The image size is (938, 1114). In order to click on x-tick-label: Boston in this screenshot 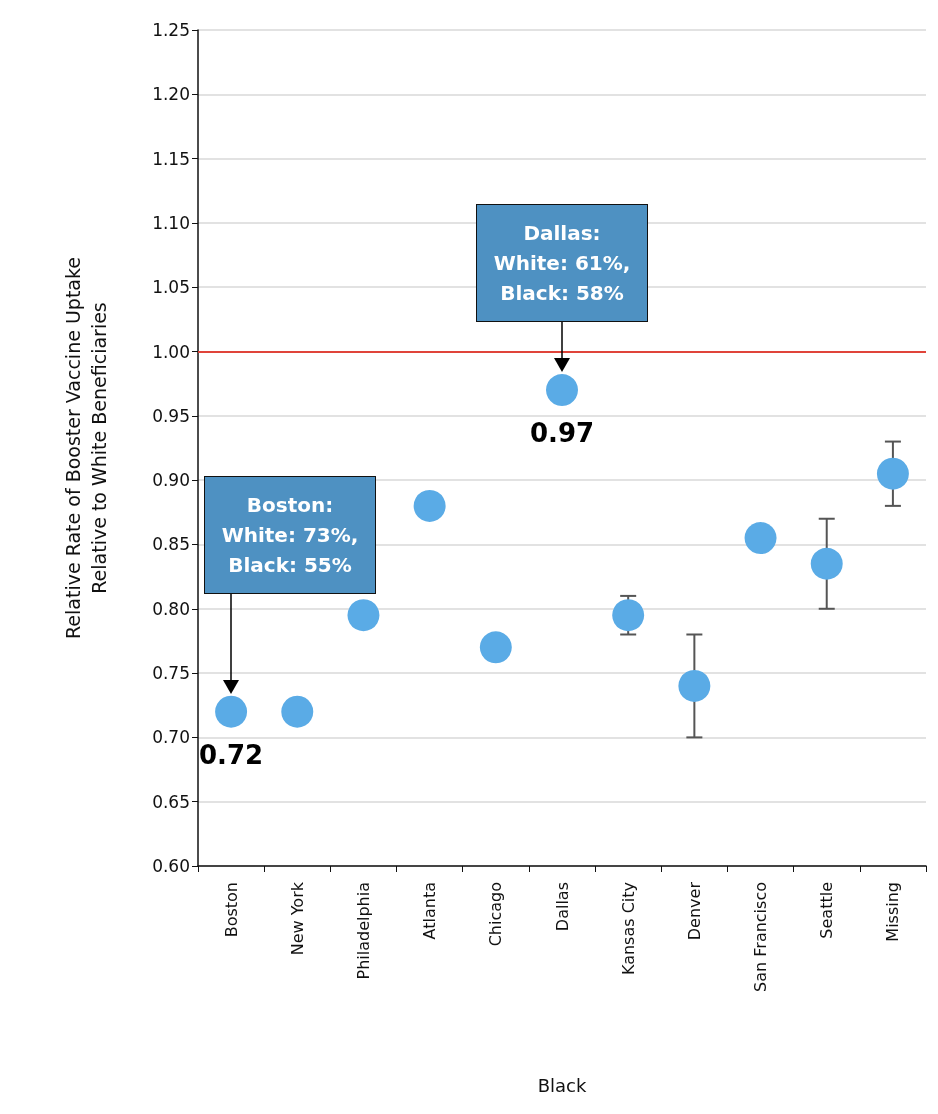, I will do `click(231, 910)`.